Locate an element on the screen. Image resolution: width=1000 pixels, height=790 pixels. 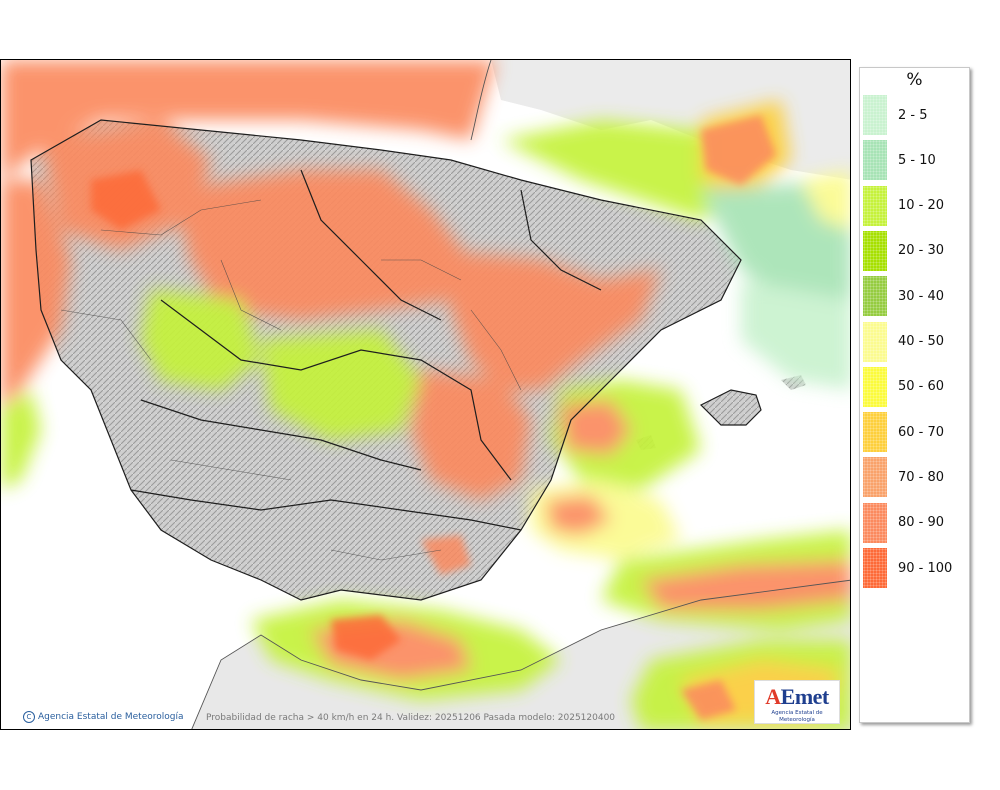
legend-item: 30 - 40 is located at coordinates (915, 296).